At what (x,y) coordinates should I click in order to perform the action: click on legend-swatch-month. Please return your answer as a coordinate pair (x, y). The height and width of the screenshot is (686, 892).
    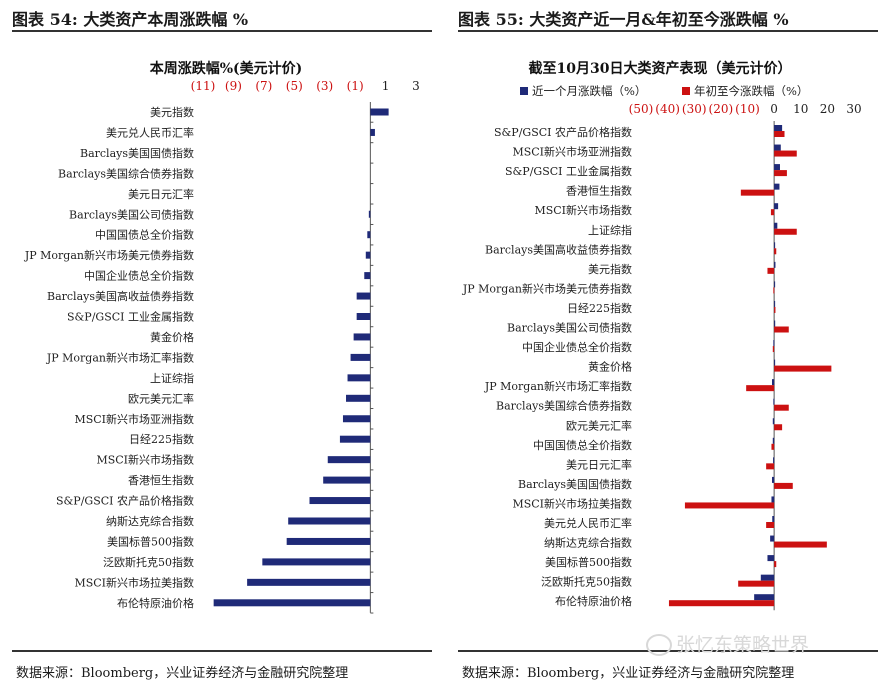
    Looking at the image, I should click on (524, 91).